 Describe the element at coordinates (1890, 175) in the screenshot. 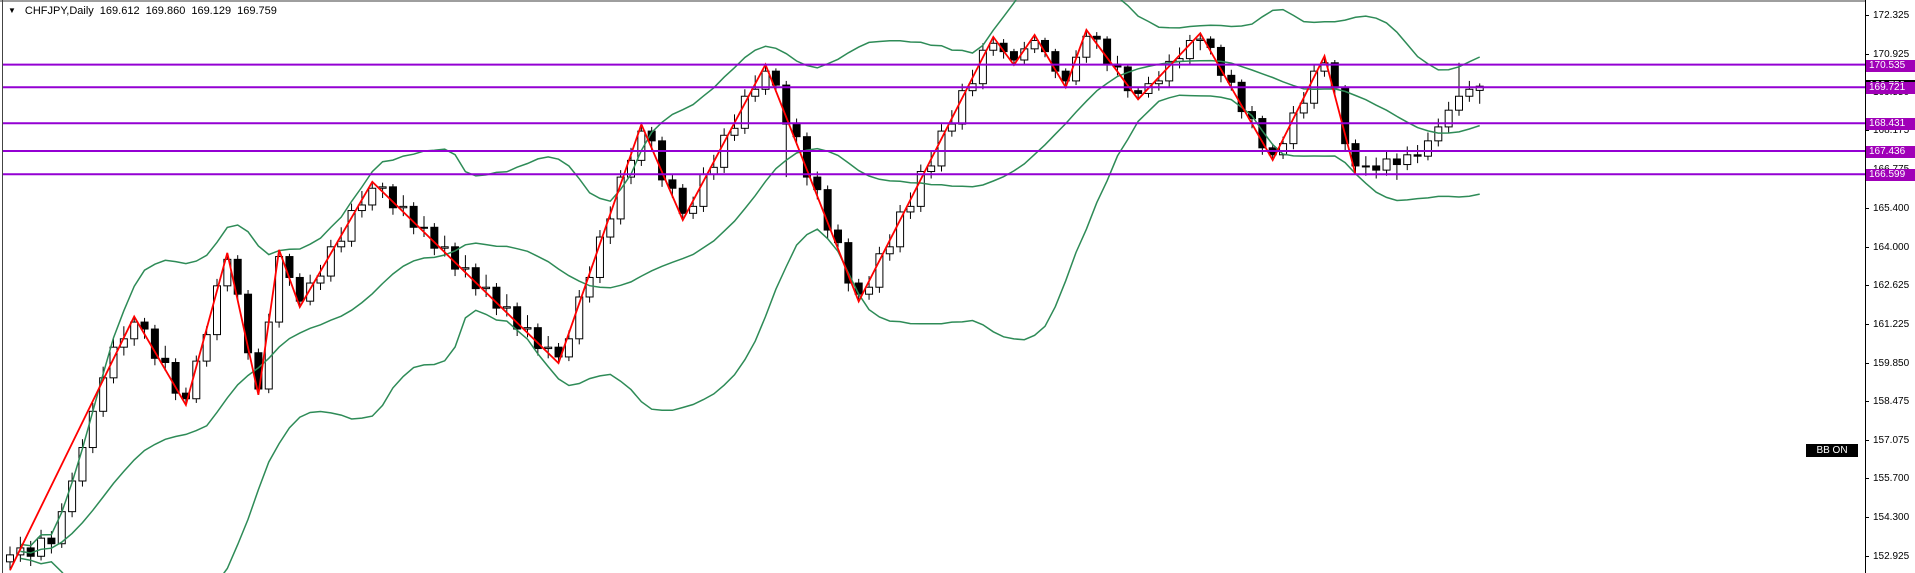

I see `level-price-tag: 166.599` at that location.